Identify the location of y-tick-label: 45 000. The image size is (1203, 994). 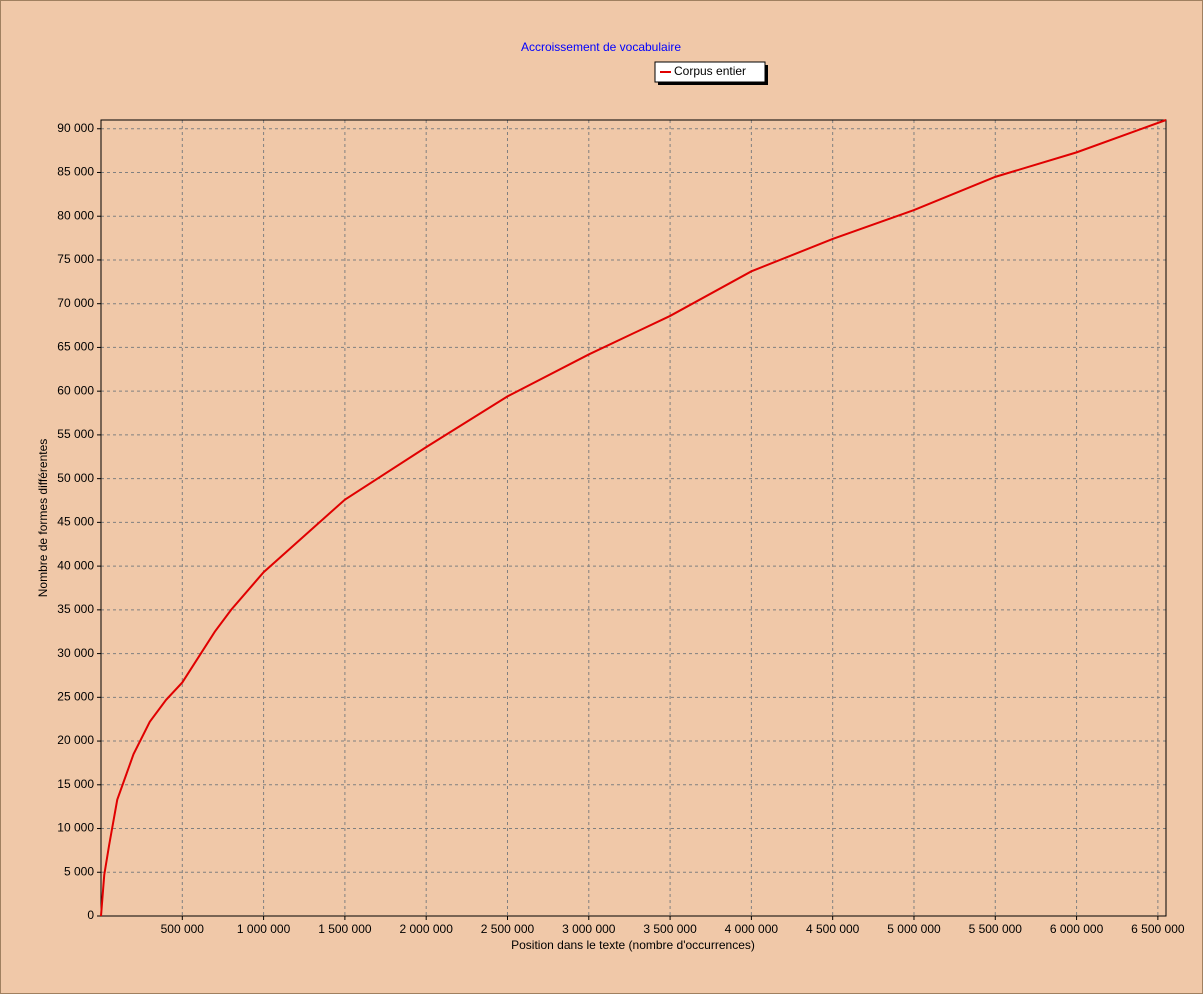
(75, 522).